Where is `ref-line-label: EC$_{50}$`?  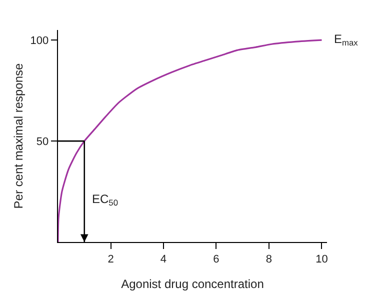
ref-line-label: EC$_{50}$ is located at coordinates (105, 200).